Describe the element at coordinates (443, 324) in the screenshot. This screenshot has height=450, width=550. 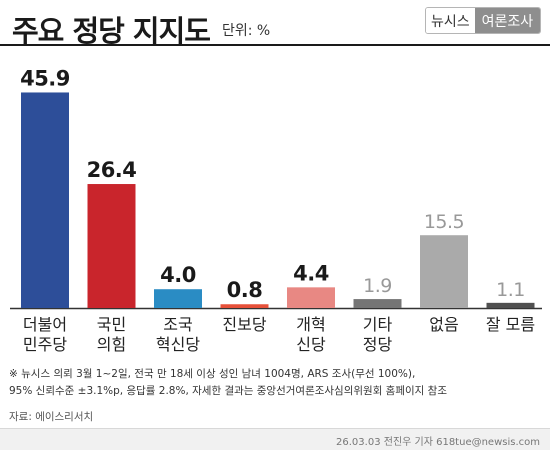
I see `category-label-7-line-1: 없음` at that location.